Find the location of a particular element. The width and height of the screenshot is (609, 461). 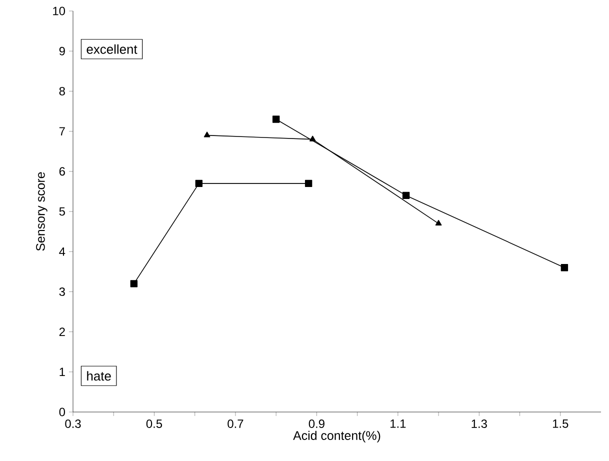

x-tick-label: 1.5 is located at coordinates (560, 424).